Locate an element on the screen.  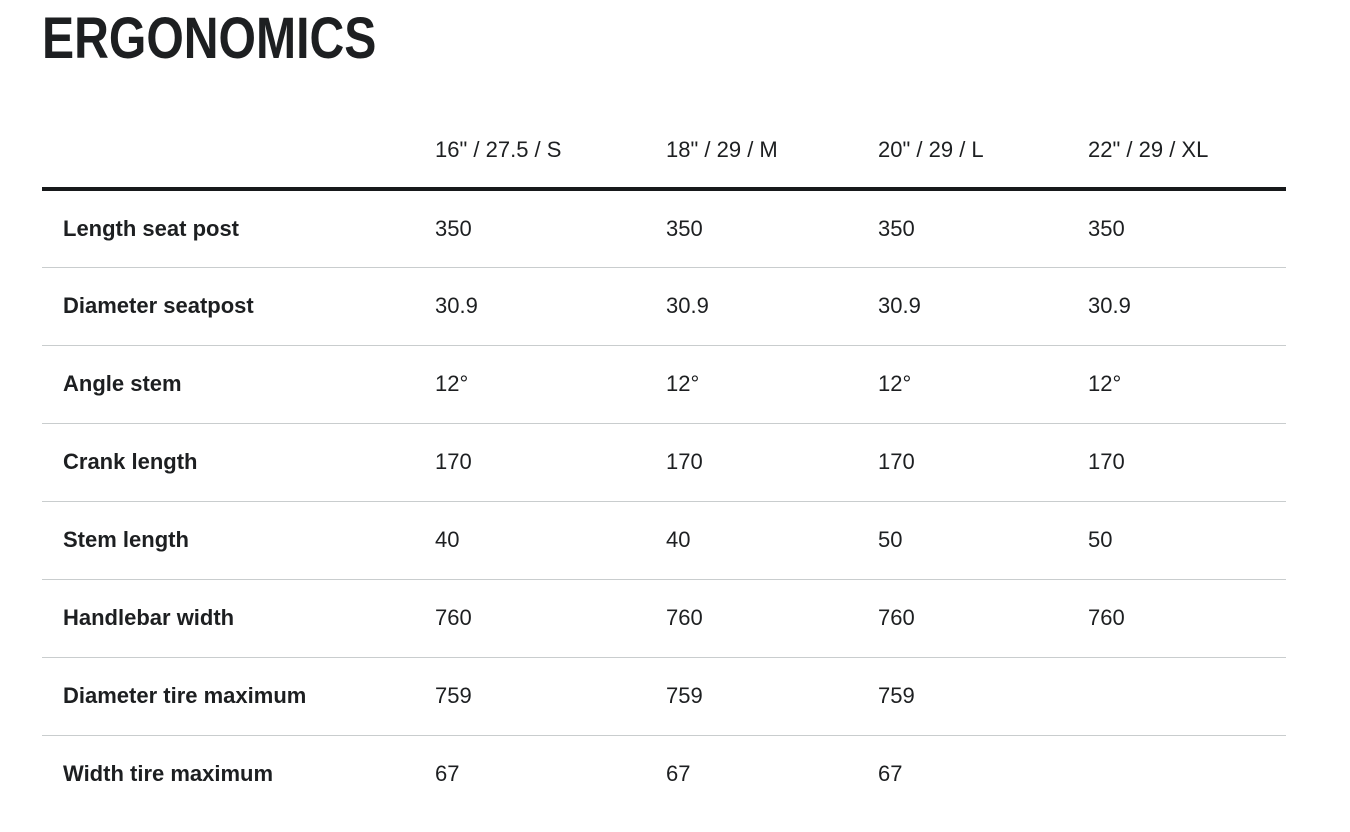
row-label: Diameter tire maximum is located at coordinates (185, 695).